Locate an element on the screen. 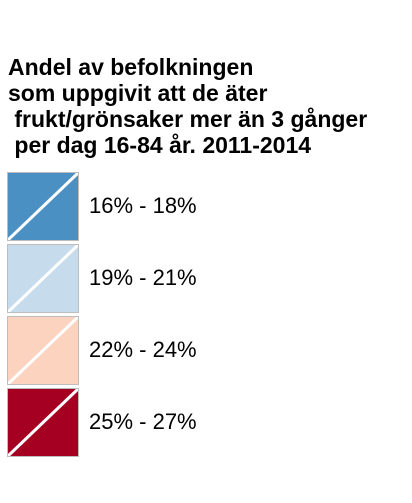  legend-item: 22% - 24% is located at coordinates (207, 351).